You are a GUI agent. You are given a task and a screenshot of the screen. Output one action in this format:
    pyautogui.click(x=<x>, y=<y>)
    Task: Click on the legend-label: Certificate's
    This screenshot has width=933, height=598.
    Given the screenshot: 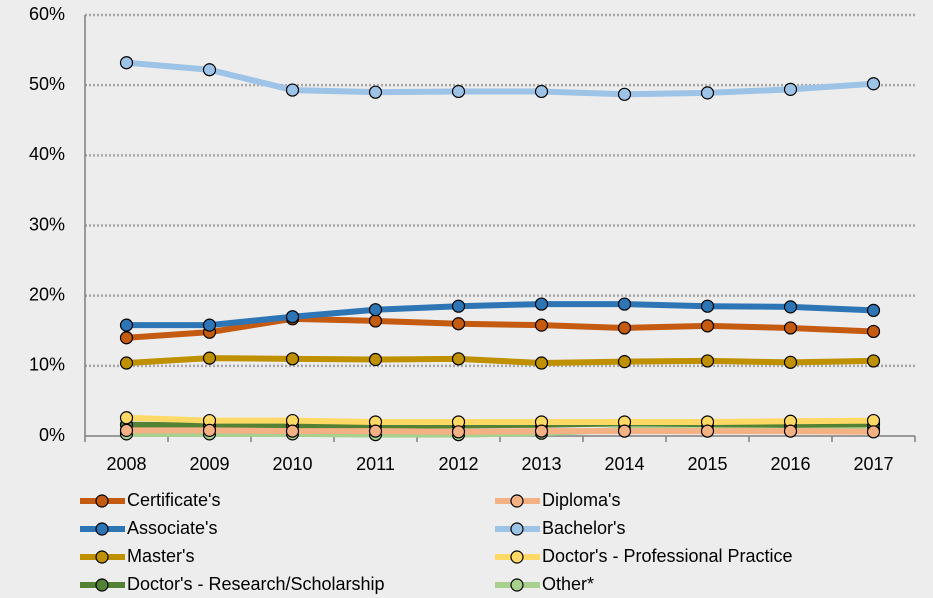 What is the action you would take?
    pyautogui.click(x=173, y=500)
    